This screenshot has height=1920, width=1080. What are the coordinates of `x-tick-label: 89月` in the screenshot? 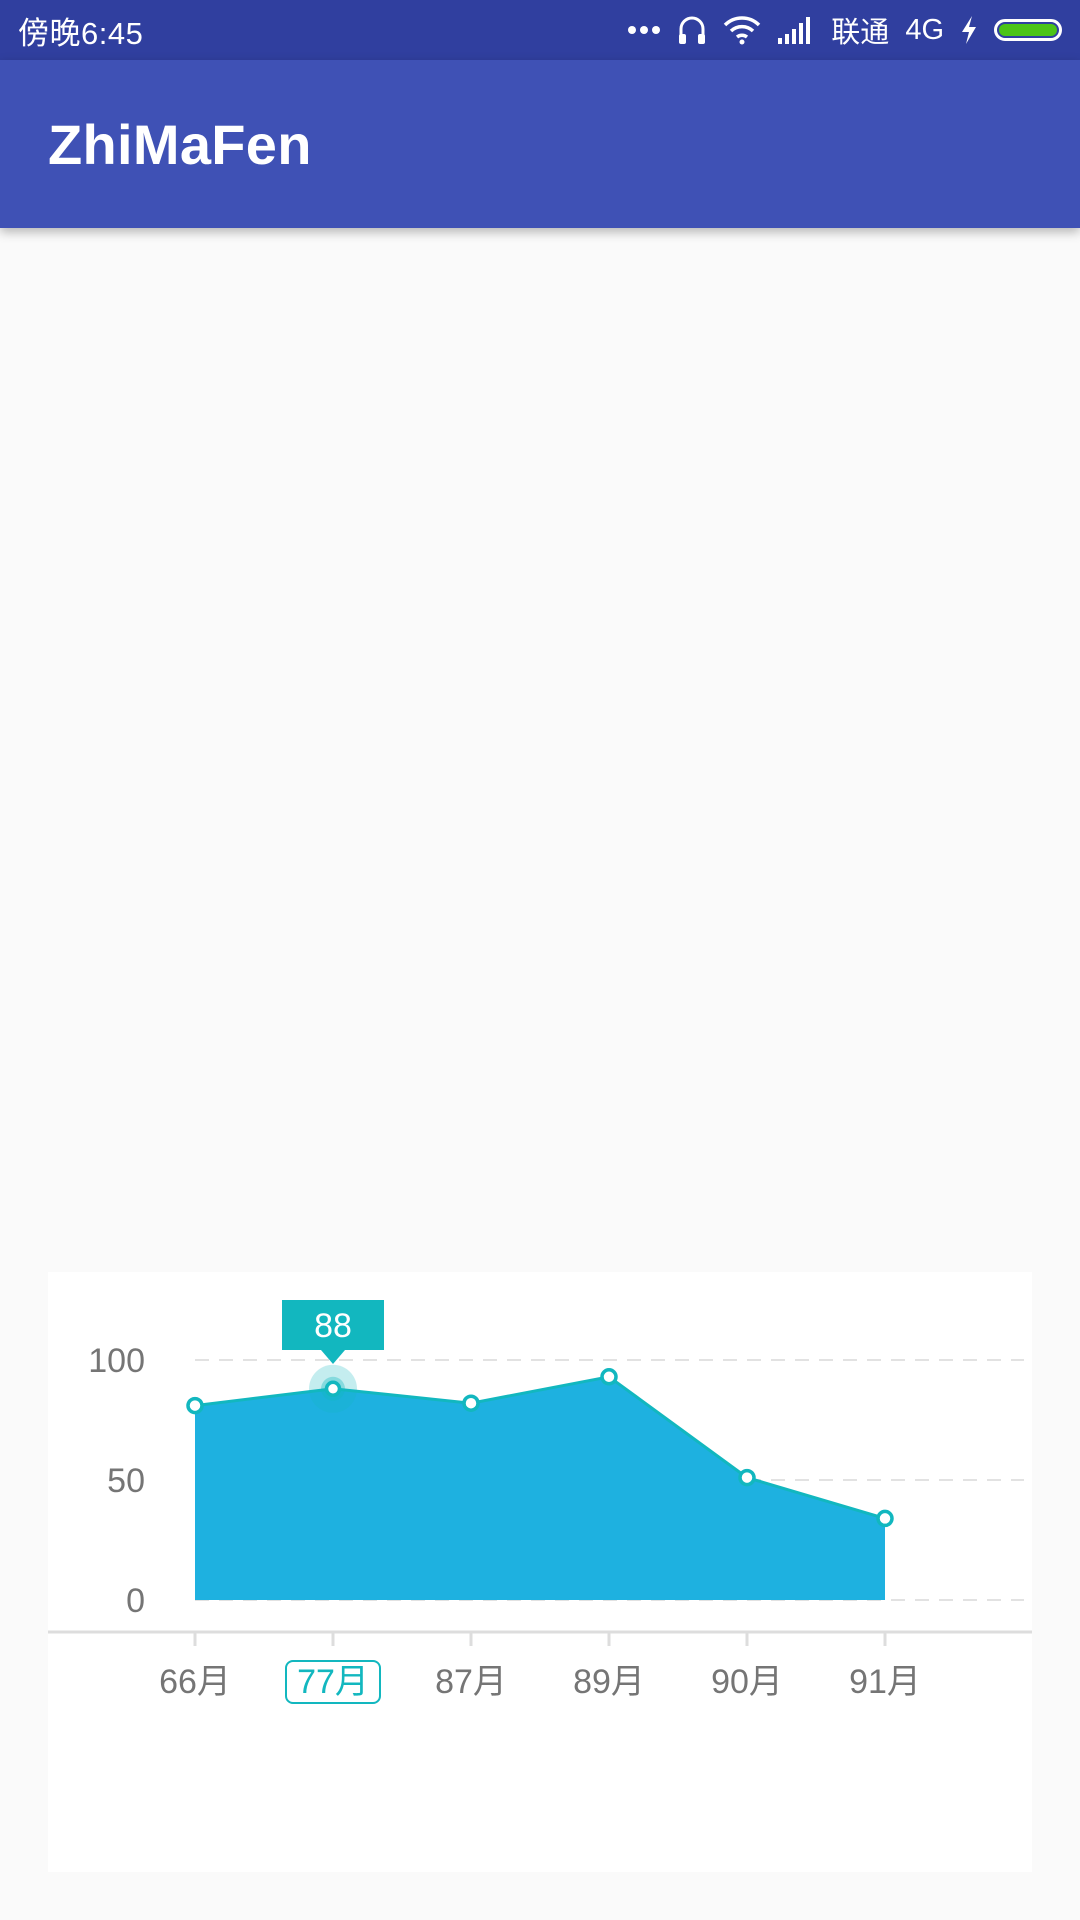 It's located at (609, 1682).